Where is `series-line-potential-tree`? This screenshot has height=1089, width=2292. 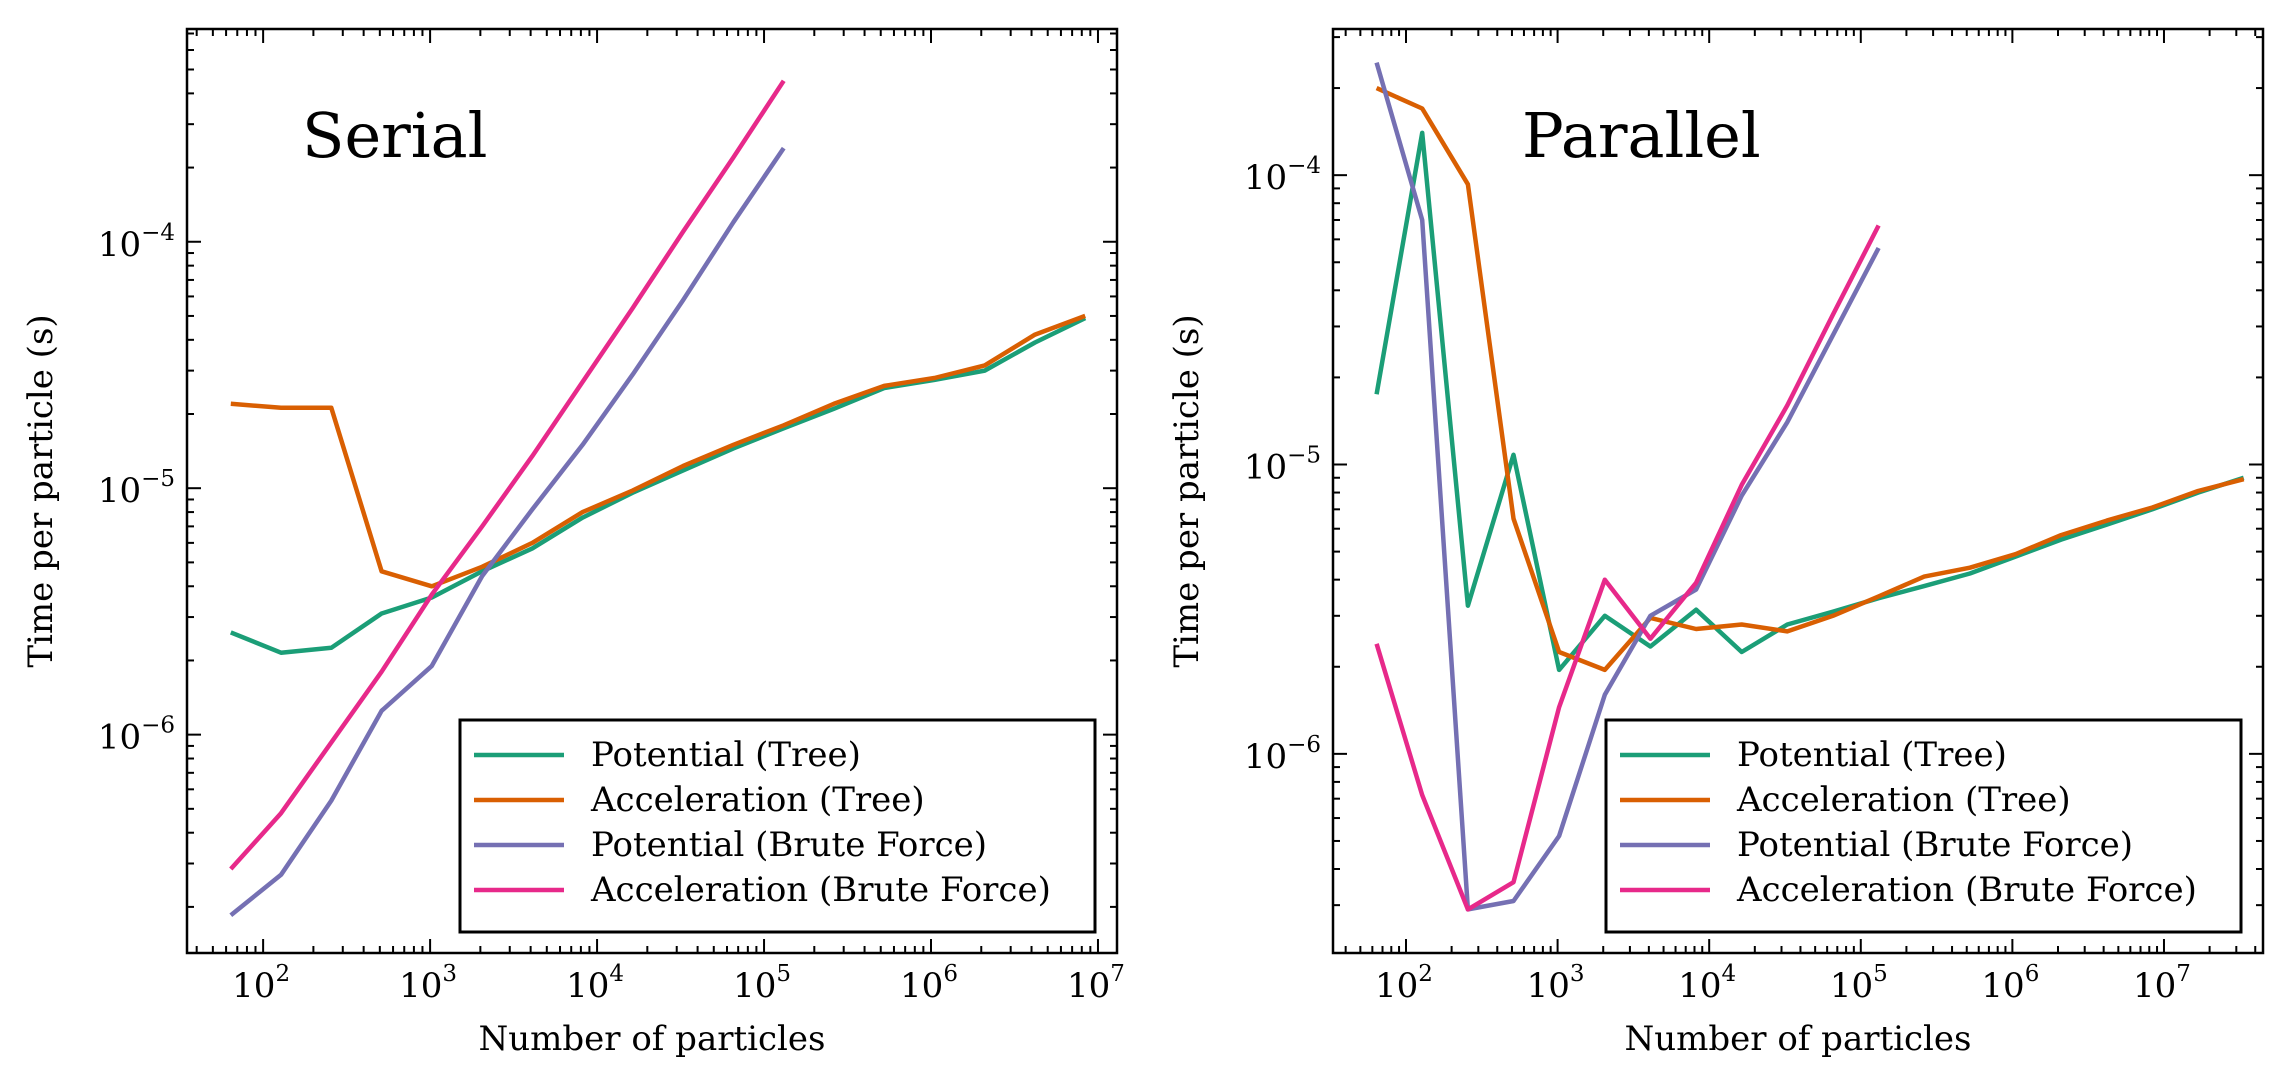 series-line-potential-tree is located at coordinates (658, 485).